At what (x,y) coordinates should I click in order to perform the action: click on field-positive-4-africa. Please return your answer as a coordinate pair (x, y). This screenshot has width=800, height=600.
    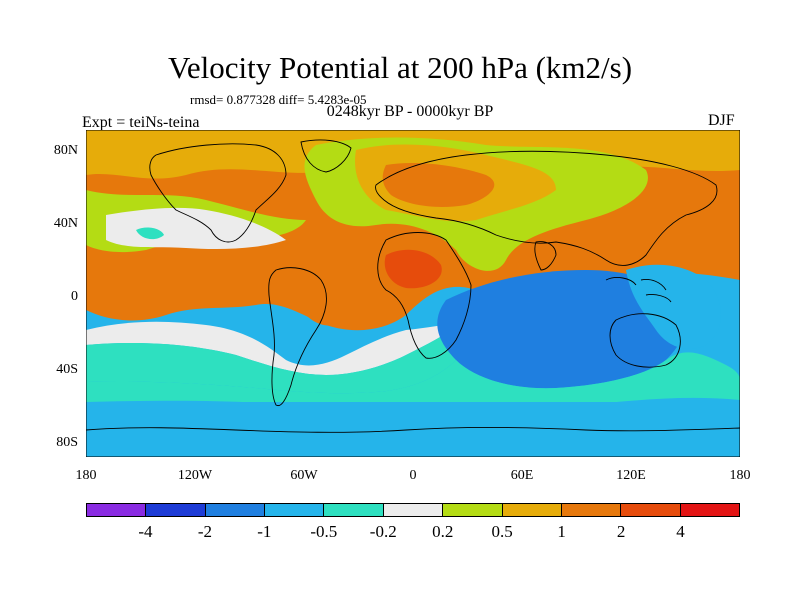
    Looking at the image, I should click on (413, 269).